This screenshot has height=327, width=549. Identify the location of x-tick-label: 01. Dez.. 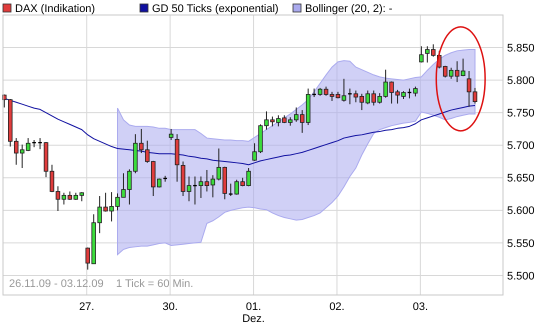
(253, 313).